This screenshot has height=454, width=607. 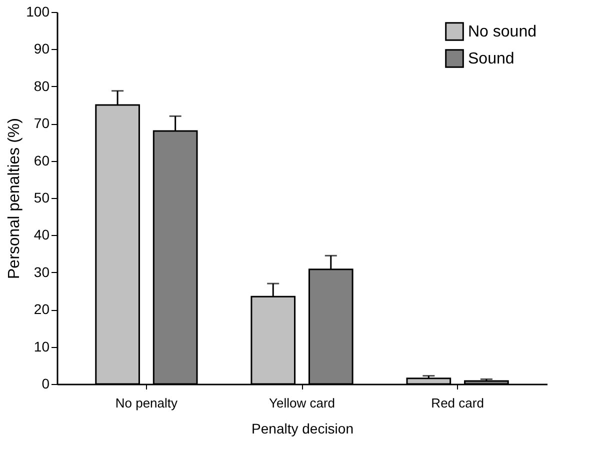 What do you see at coordinates (303, 428) in the screenshot?
I see `x-axis-title: Penalty decision` at bounding box center [303, 428].